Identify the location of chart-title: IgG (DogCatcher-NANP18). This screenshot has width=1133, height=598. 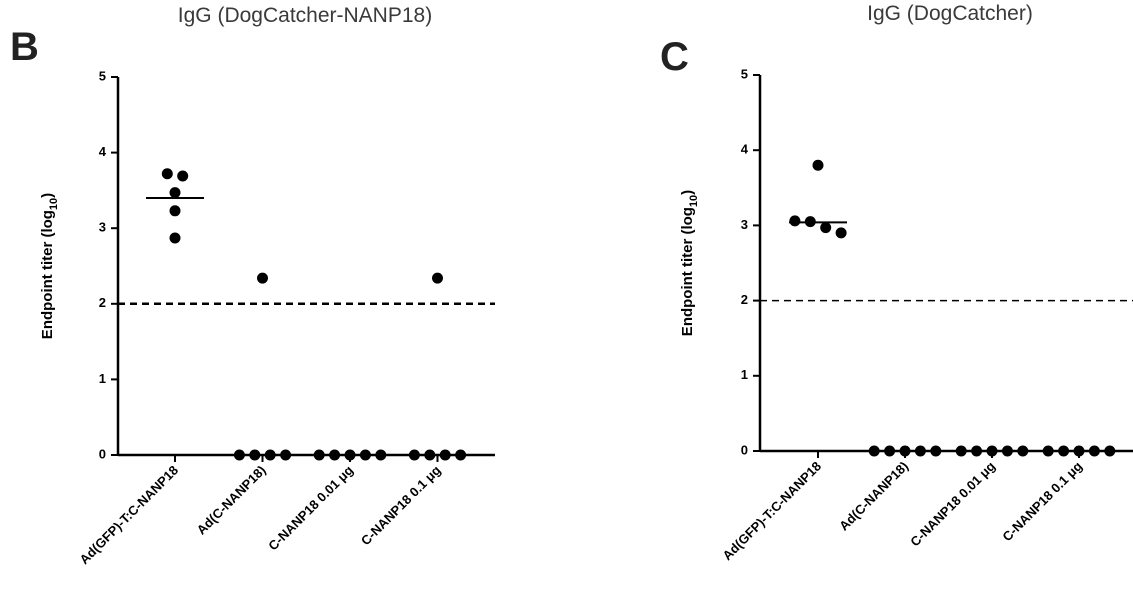
(305, 15).